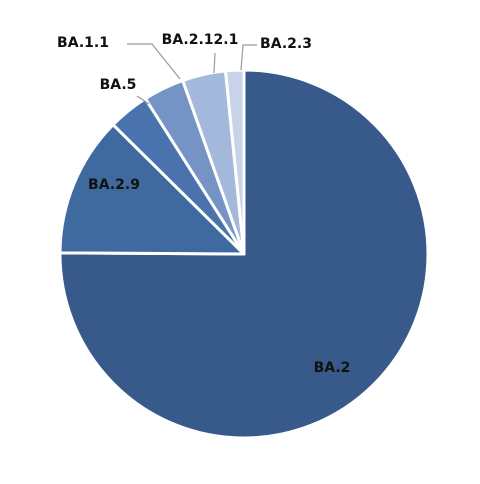  Describe the element at coordinates (83, 43) in the screenshot. I see `slice-label: BA.1.1` at that location.